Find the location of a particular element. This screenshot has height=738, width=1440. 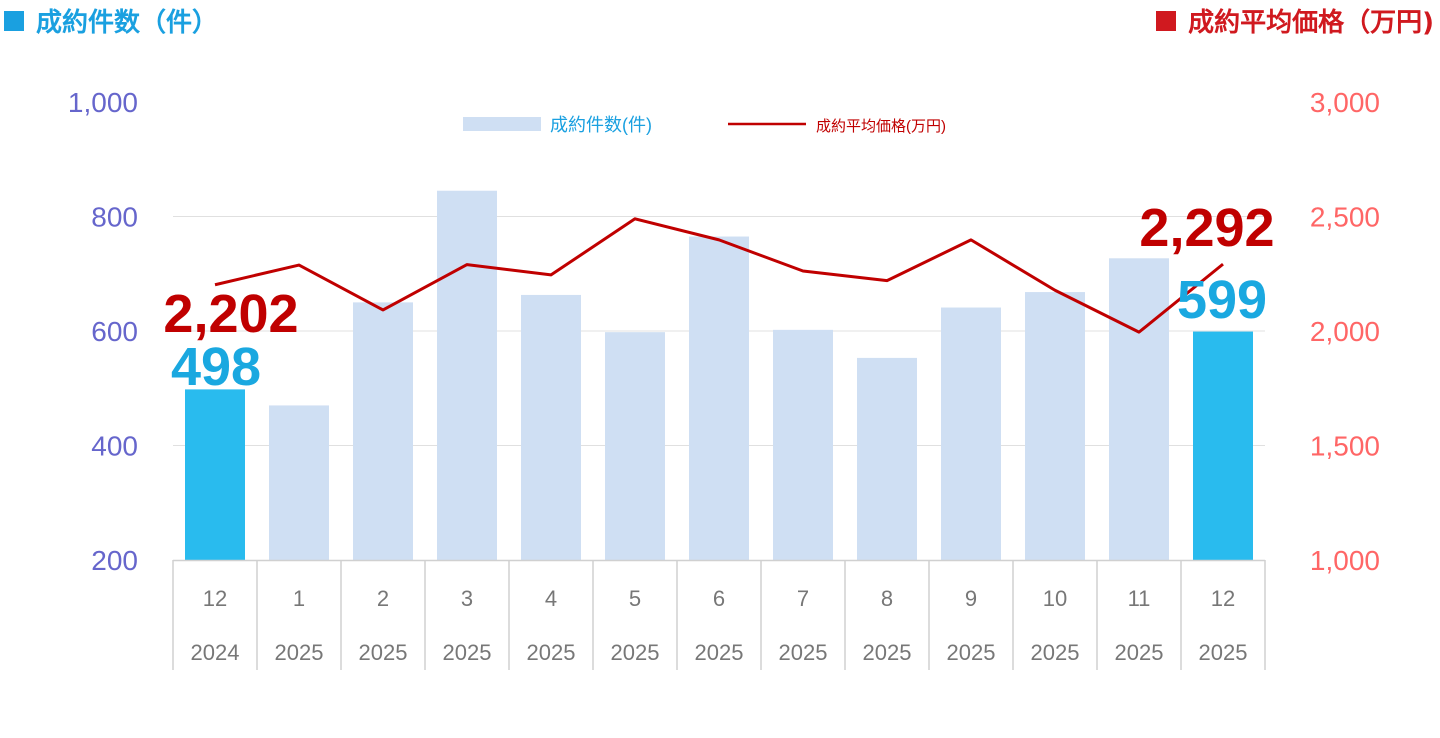

x-tick-month: 3 is located at coordinates (467, 598).